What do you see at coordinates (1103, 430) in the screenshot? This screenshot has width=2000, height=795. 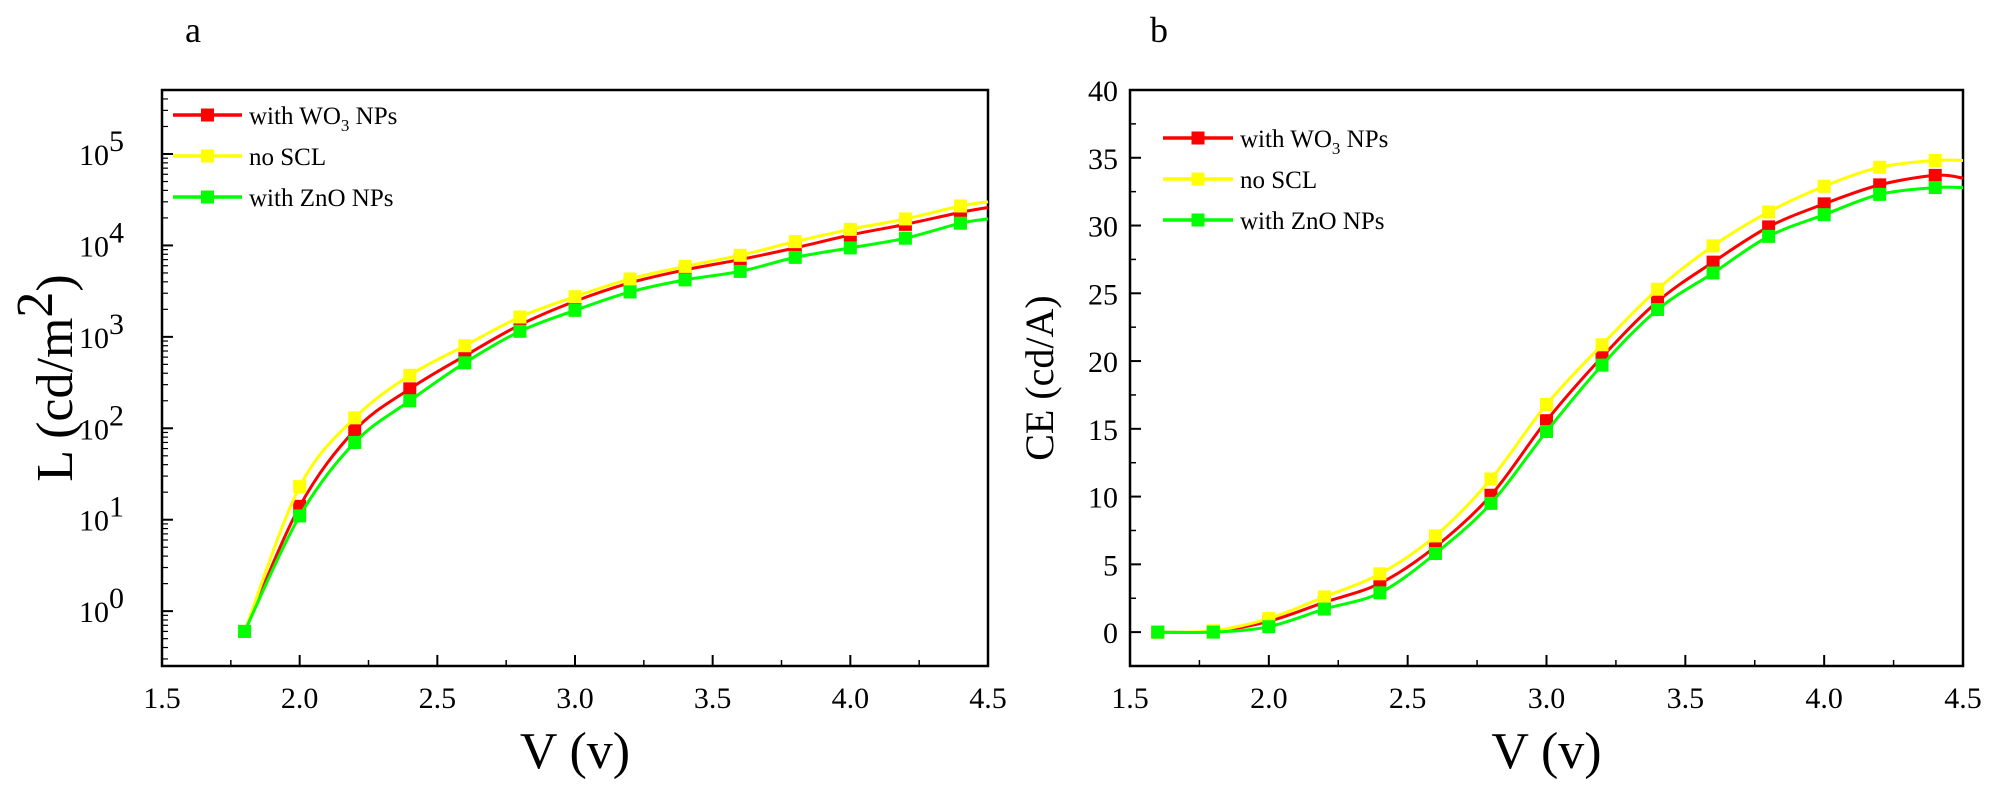 I see `y-tick-label: 15` at bounding box center [1103, 430].